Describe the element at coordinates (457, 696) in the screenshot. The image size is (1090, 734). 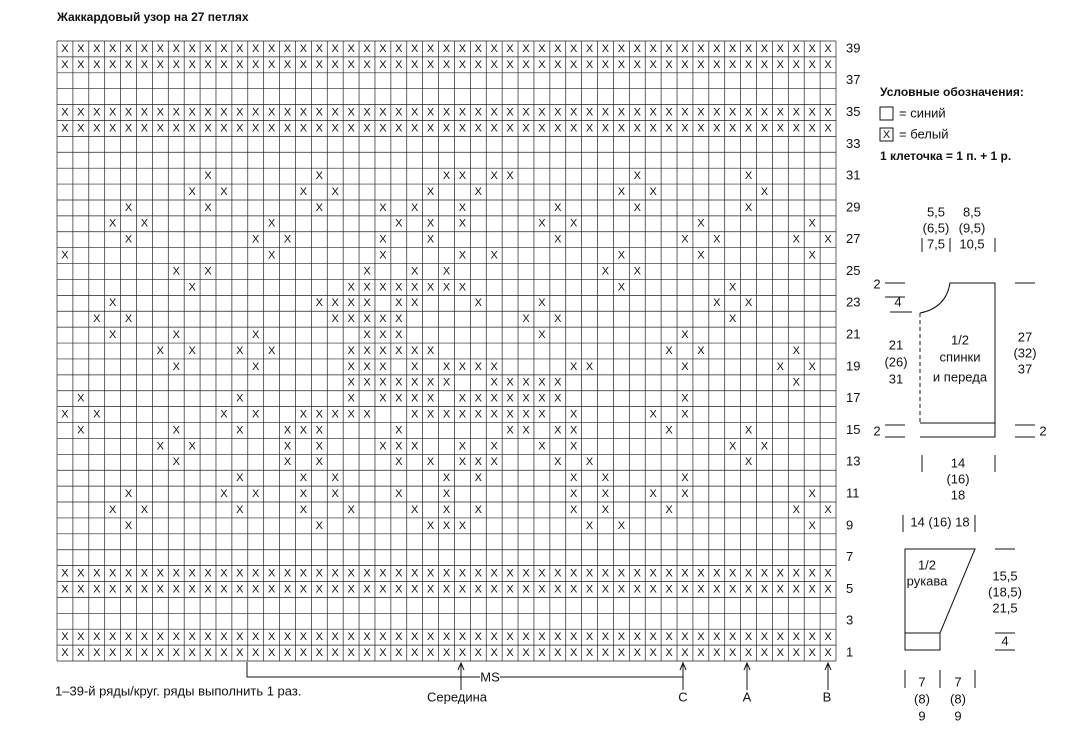
I see `middle-label: Середина` at that location.